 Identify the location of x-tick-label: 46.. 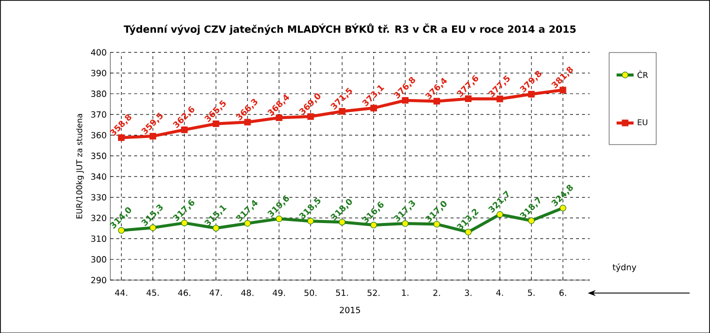
(184, 292).